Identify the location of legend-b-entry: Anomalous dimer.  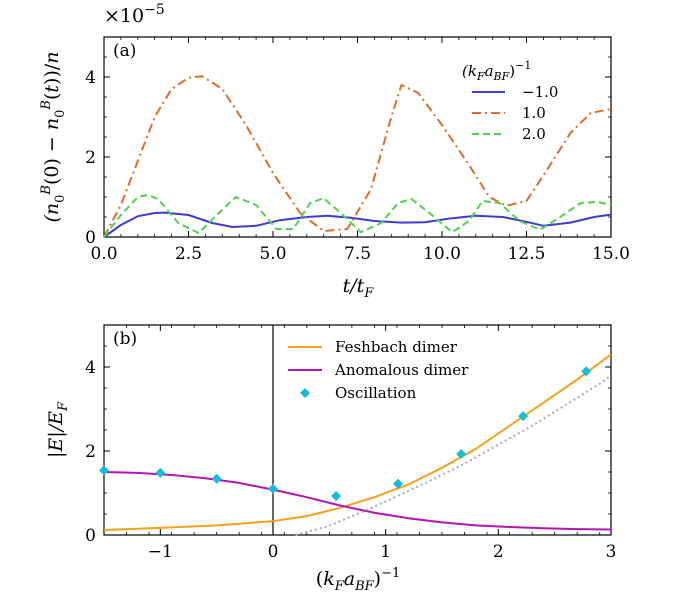
(401, 370).